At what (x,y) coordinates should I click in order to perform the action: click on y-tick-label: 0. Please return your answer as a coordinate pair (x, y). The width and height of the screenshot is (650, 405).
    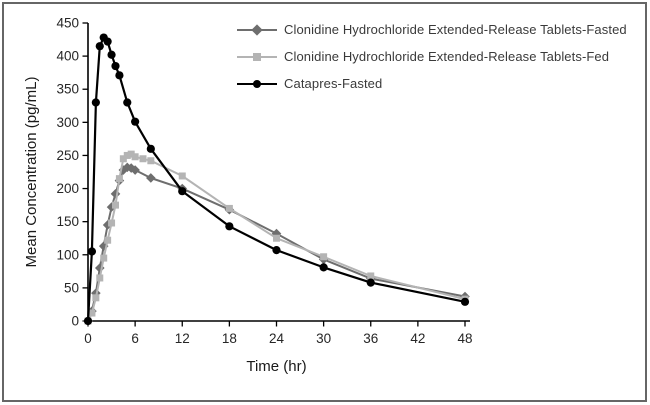
    Looking at the image, I should click on (75, 321).